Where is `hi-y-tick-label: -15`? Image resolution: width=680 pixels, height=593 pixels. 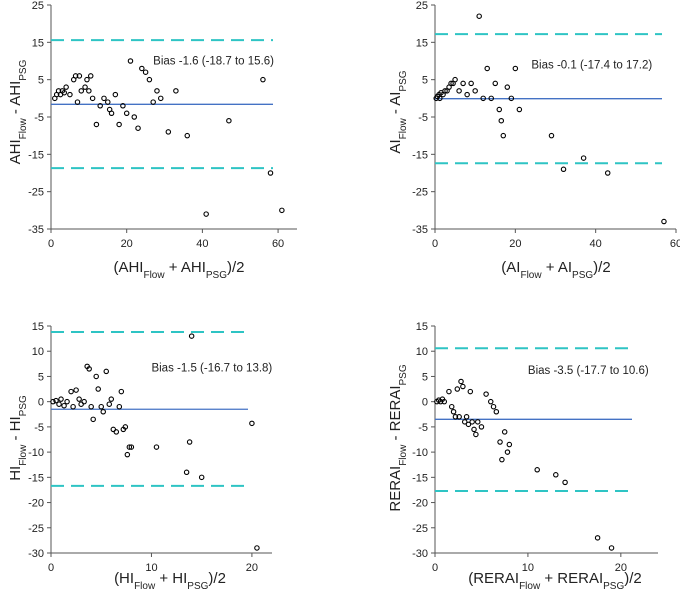 hi-y-tick-label: -15 is located at coordinates (36, 478).